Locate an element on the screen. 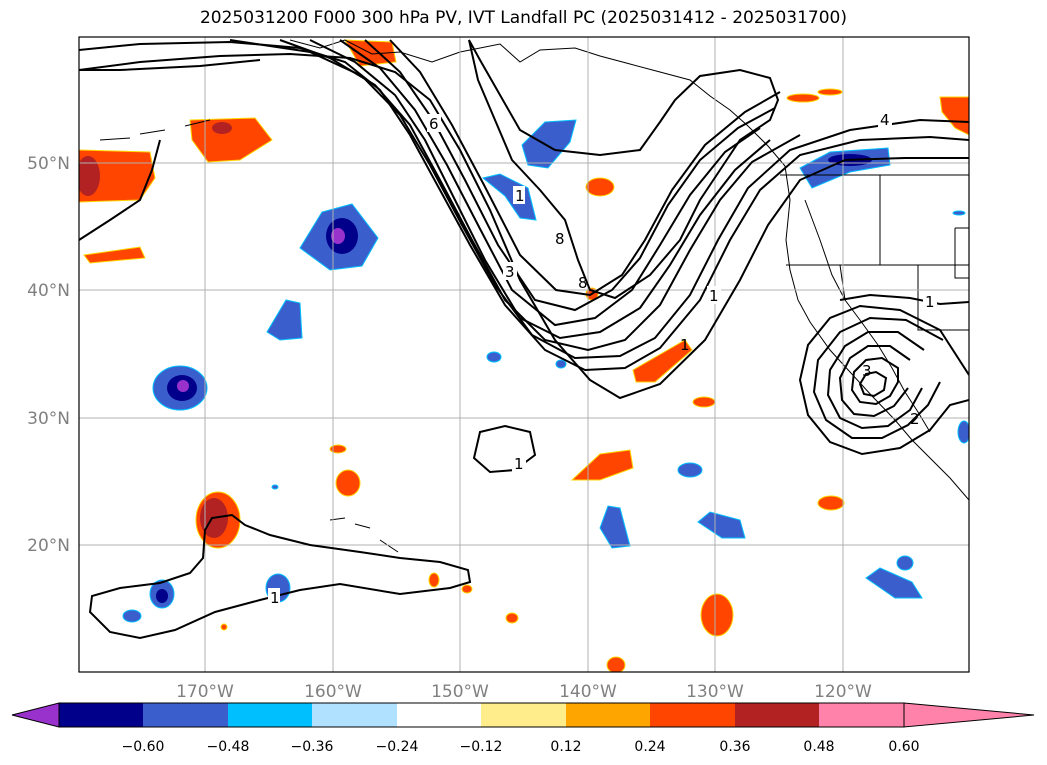 The width and height of the screenshot is (1047, 765). contour-label: 4 is located at coordinates (885, 120).